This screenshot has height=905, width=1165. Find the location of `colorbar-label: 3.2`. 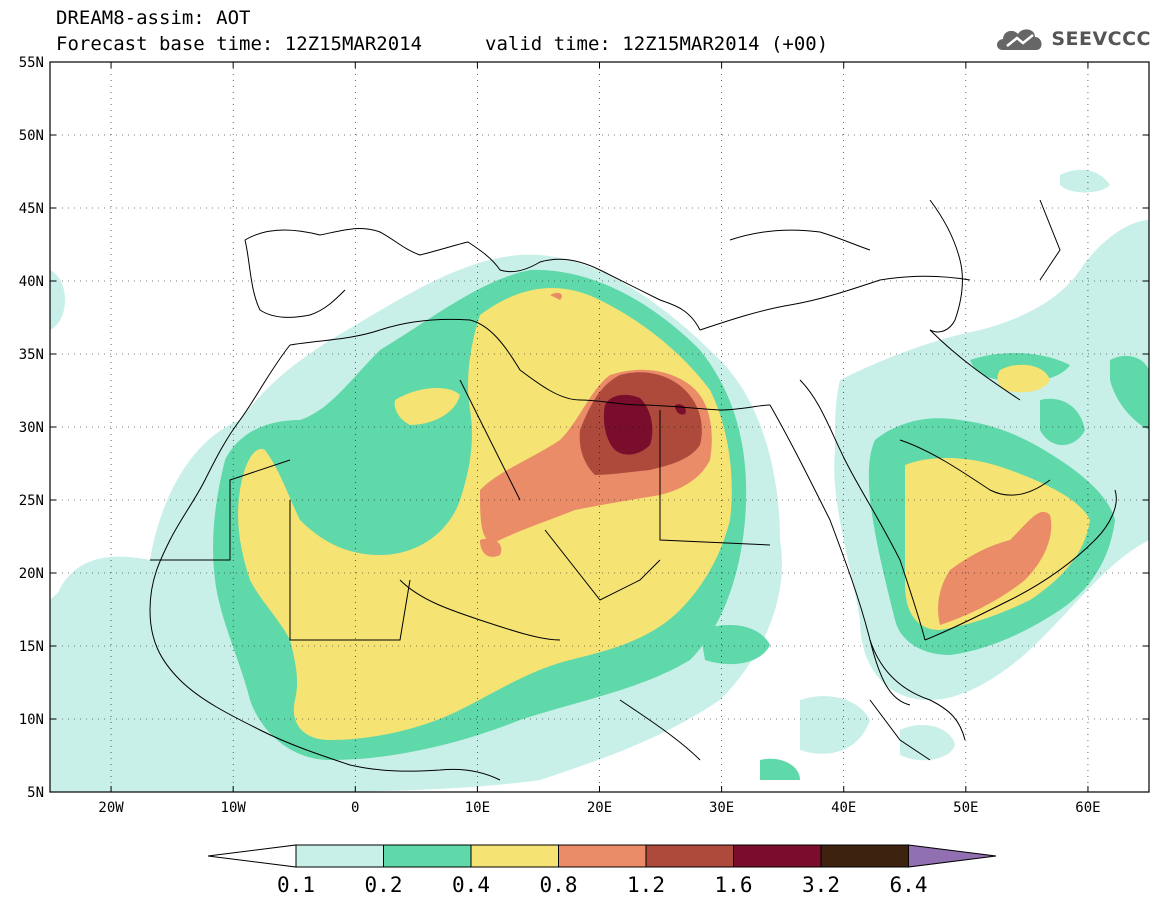

colorbar-label: 3.2 is located at coordinates (821, 885).